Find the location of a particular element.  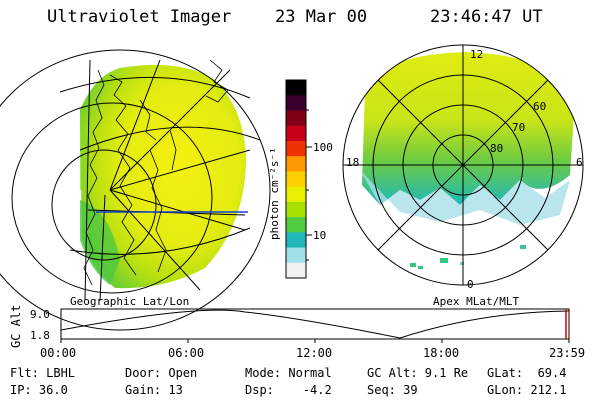

apex-map-label: Apex MLat/MLT is located at coordinates (476, 301).